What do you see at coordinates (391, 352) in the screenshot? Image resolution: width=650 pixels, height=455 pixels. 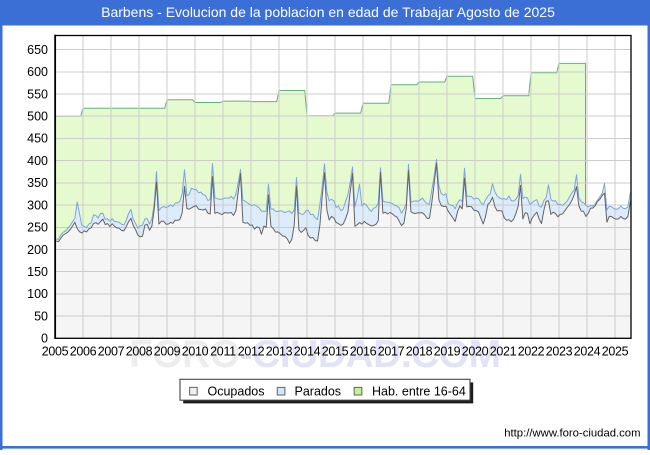 I see `svg-text: 2017` at bounding box center [391, 352].